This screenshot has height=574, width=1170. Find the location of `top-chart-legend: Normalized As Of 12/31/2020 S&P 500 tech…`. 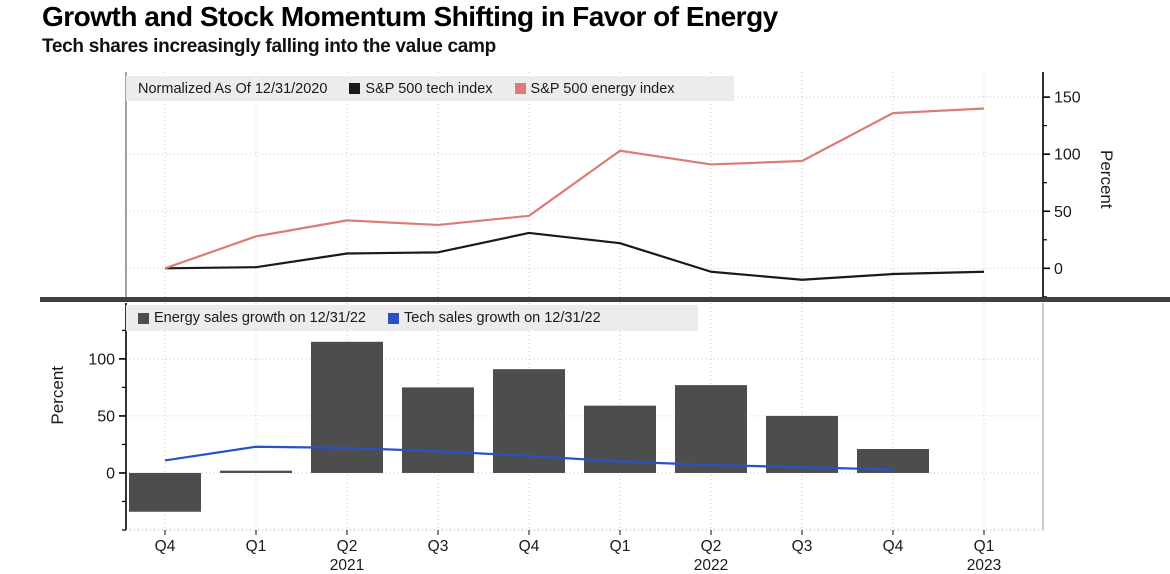

top-chart-legend: Normalized As Of 12/31/2020 S&P 500 tech… is located at coordinates (430, 88).